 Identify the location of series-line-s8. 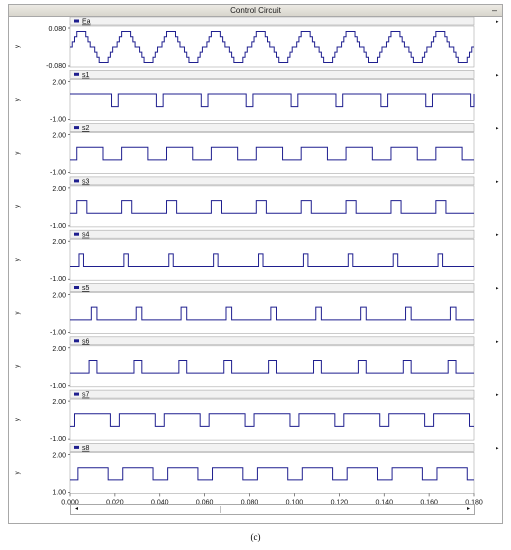
(272, 474).